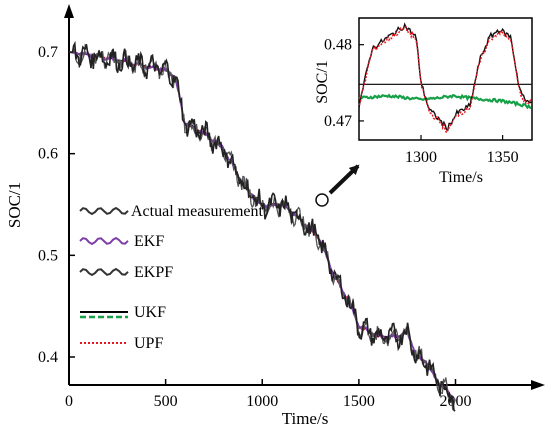  I want to click on zoom-arrow, so click(344, 179).